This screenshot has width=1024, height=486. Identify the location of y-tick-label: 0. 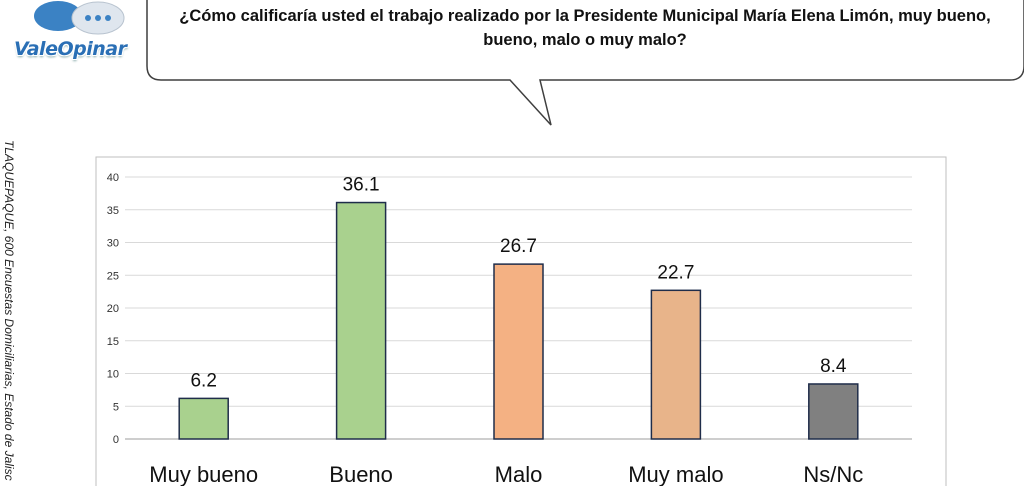
(116, 440).